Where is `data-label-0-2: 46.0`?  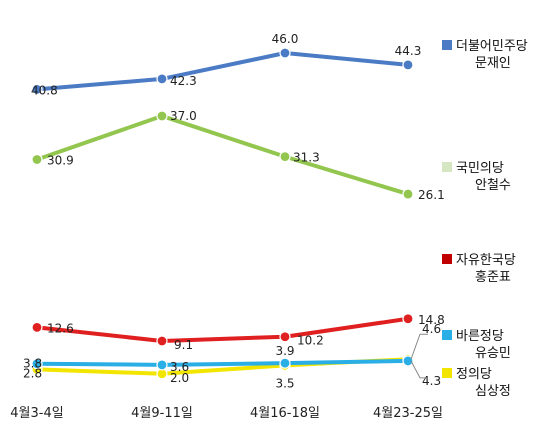
data-label-0-2: 46.0 is located at coordinates (285, 39).